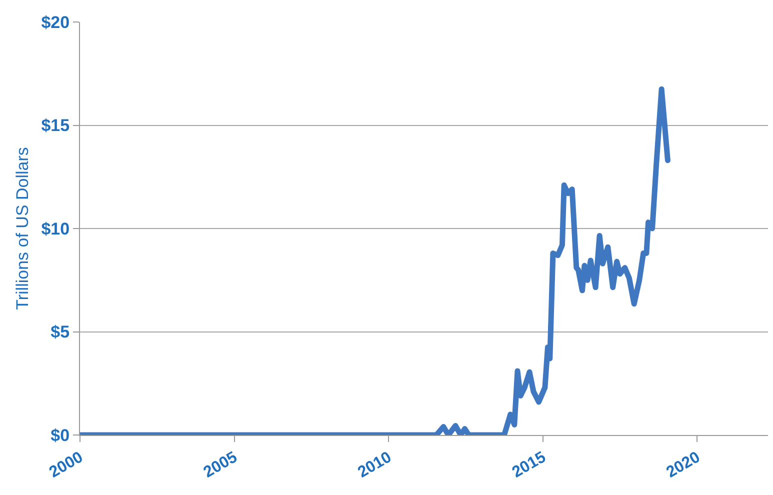  What do you see at coordinates (60, 332) in the screenshot?
I see `y-tick-label: $5` at bounding box center [60, 332].